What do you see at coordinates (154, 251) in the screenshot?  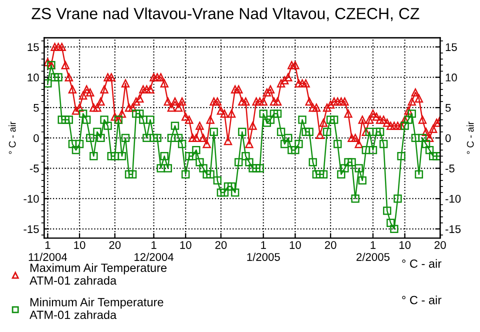 I see `x-tick-label: 1 12/2004` at bounding box center [154, 251].